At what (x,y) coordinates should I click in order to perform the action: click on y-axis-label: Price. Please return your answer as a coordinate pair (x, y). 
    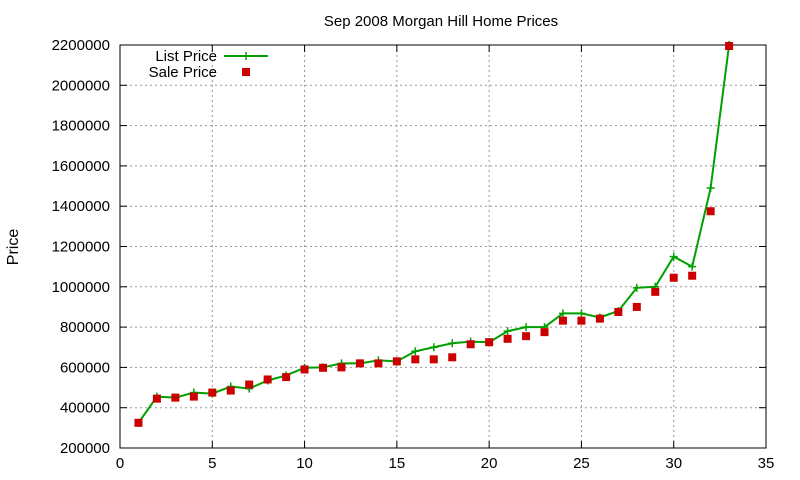
    Looking at the image, I should click on (13, 247).